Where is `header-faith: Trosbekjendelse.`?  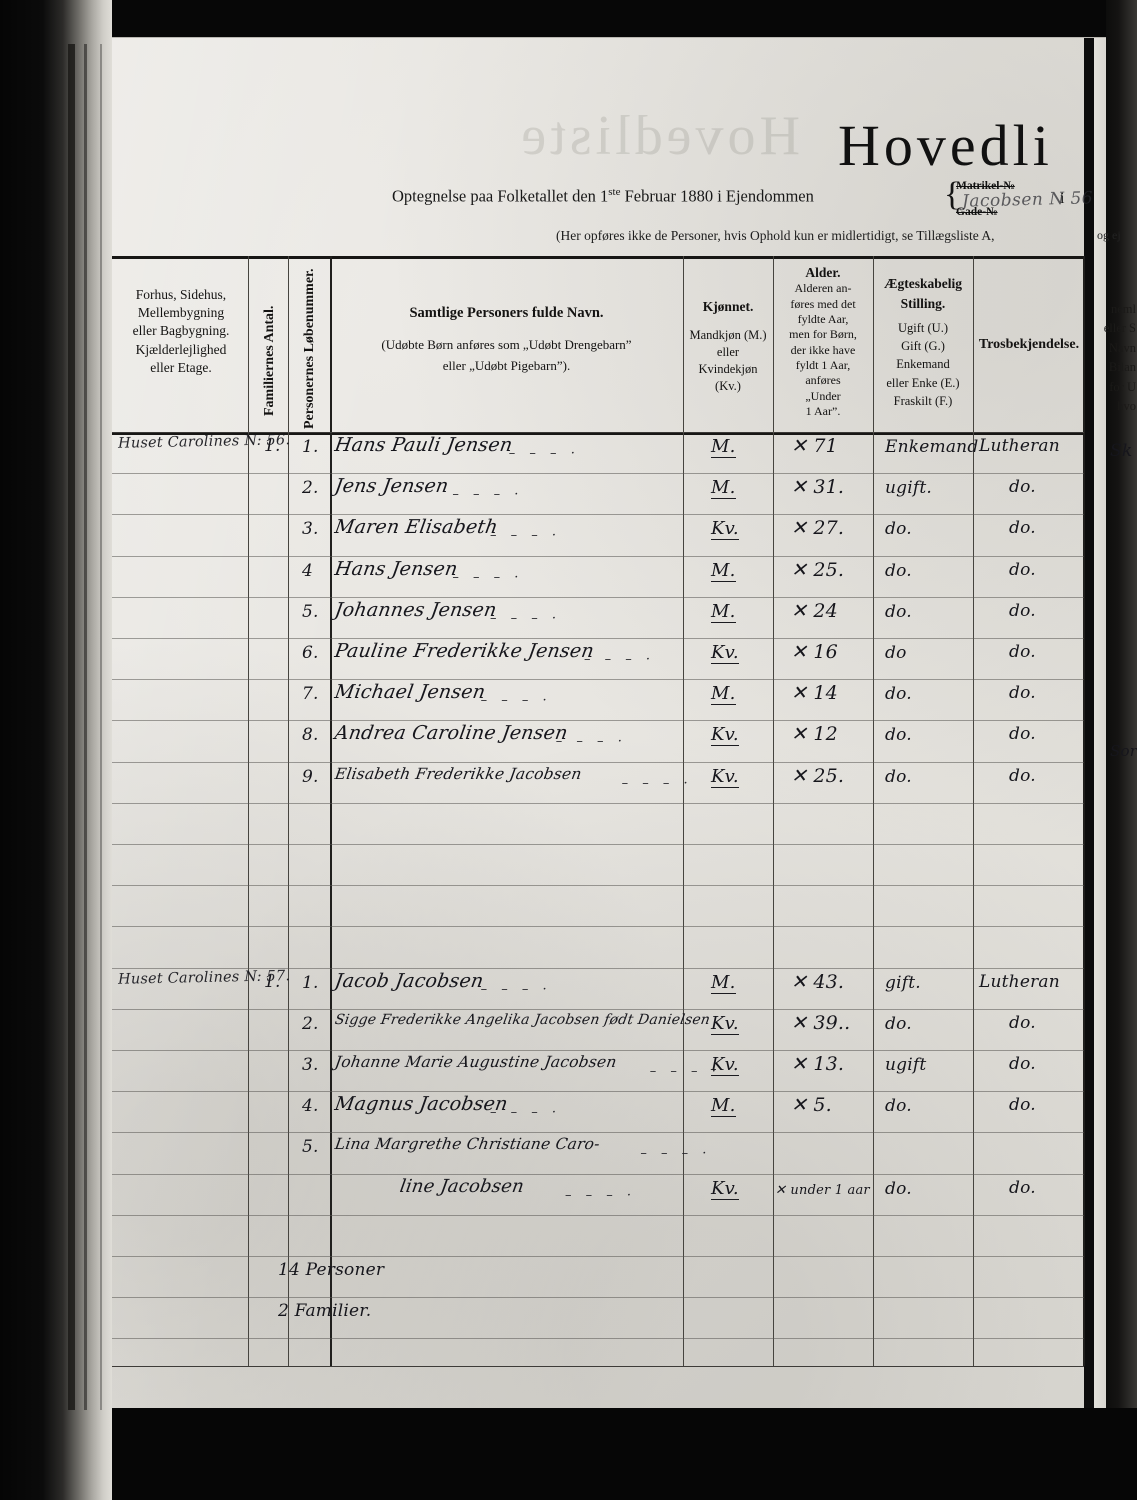 header-faith: Trosbekjendelse. is located at coordinates (1029, 345).